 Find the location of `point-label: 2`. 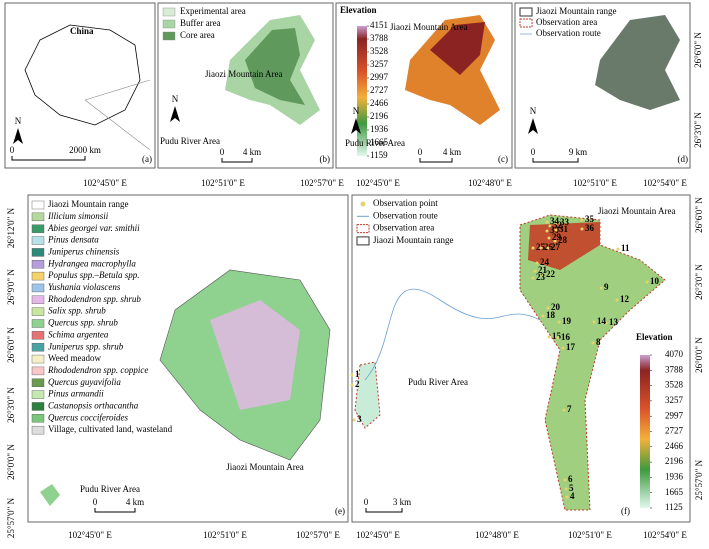

point-label: 2 is located at coordinates (357, 384).